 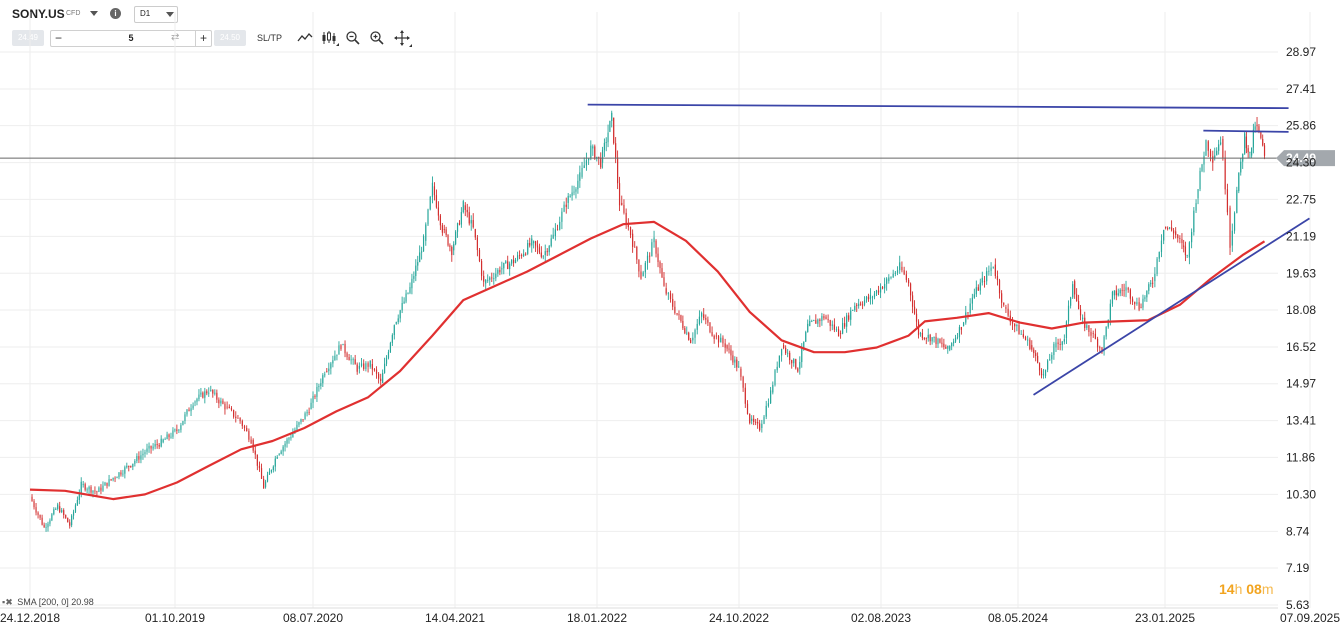 What do you see at coordinates (270, 38) in the screenshot?
I see `sltp-button: SL/TP` at bounding box center [270, 38].